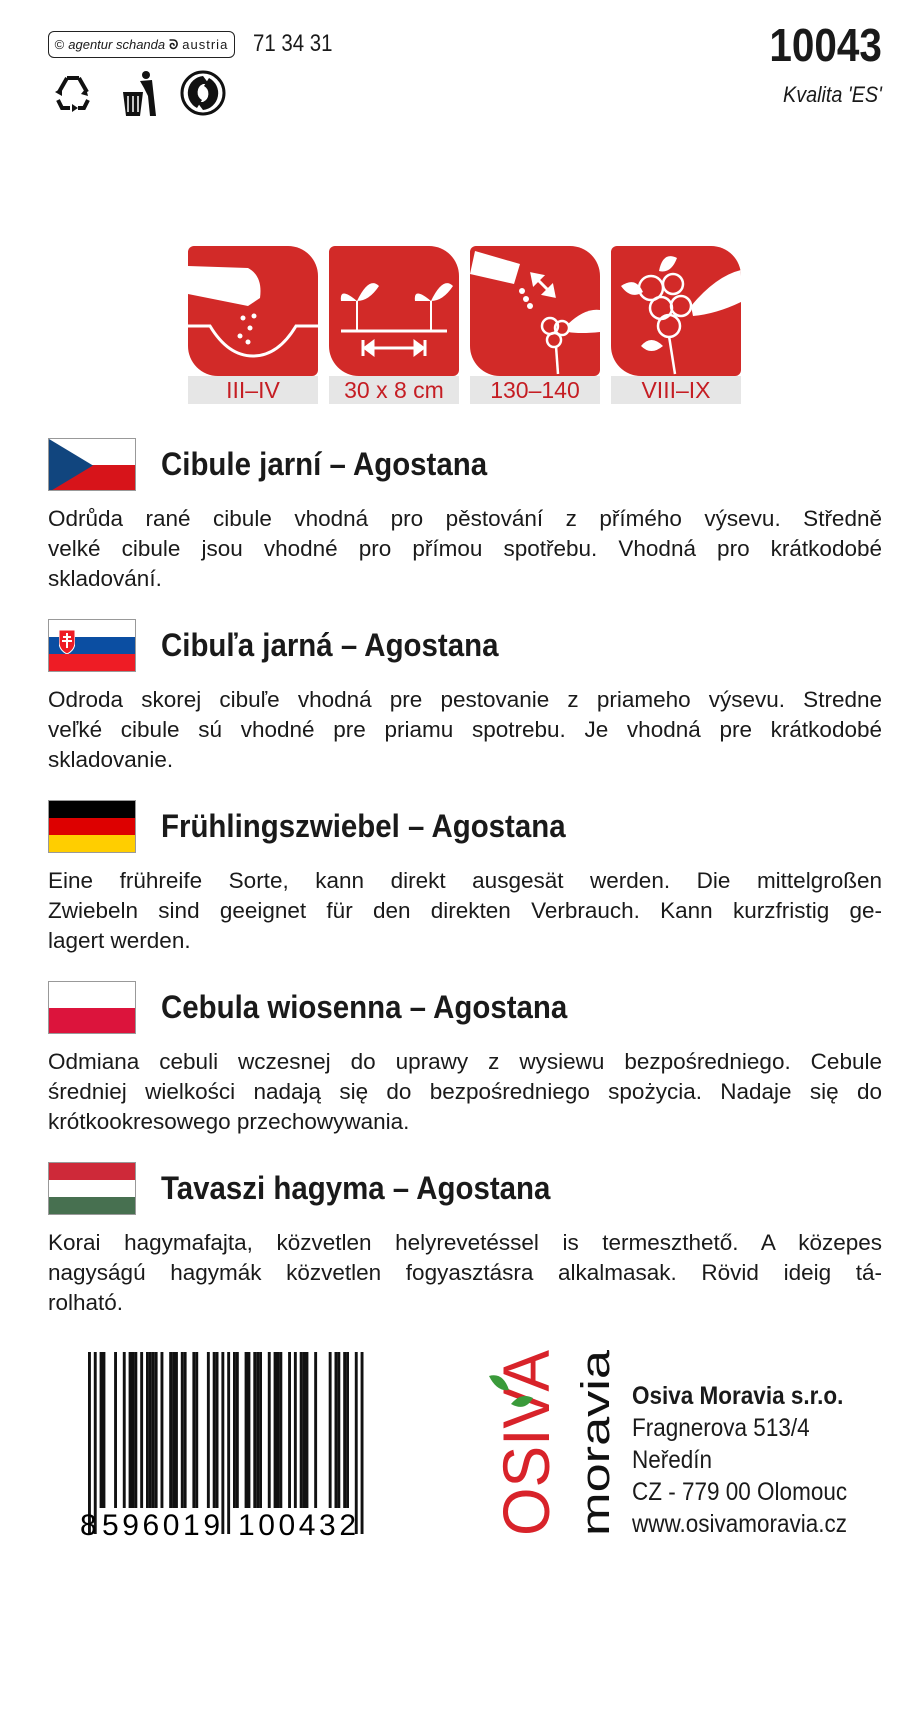 This screenshot has width=920, height=1722. I want to click on agency-badge: © agentur schanda ᘐ austria, so click(141, 44).